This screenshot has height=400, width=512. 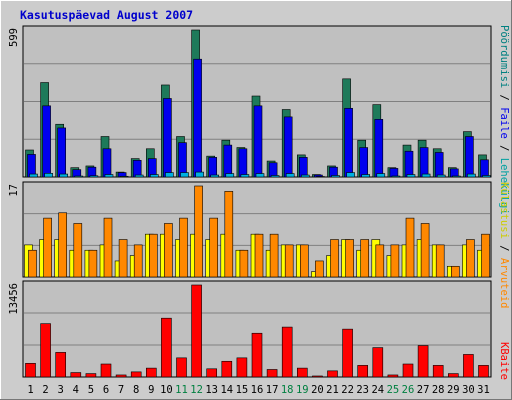 What do you see at coordinates (408, 390) in the screenshot?
I see `day-label: 26` at bounding box center [408, 390].